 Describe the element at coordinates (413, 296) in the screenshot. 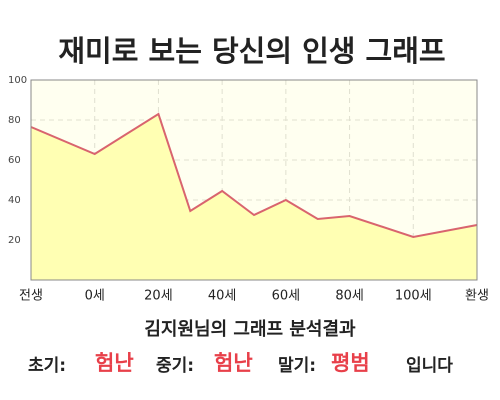

I see `x-tick-label: 100세` at that location.